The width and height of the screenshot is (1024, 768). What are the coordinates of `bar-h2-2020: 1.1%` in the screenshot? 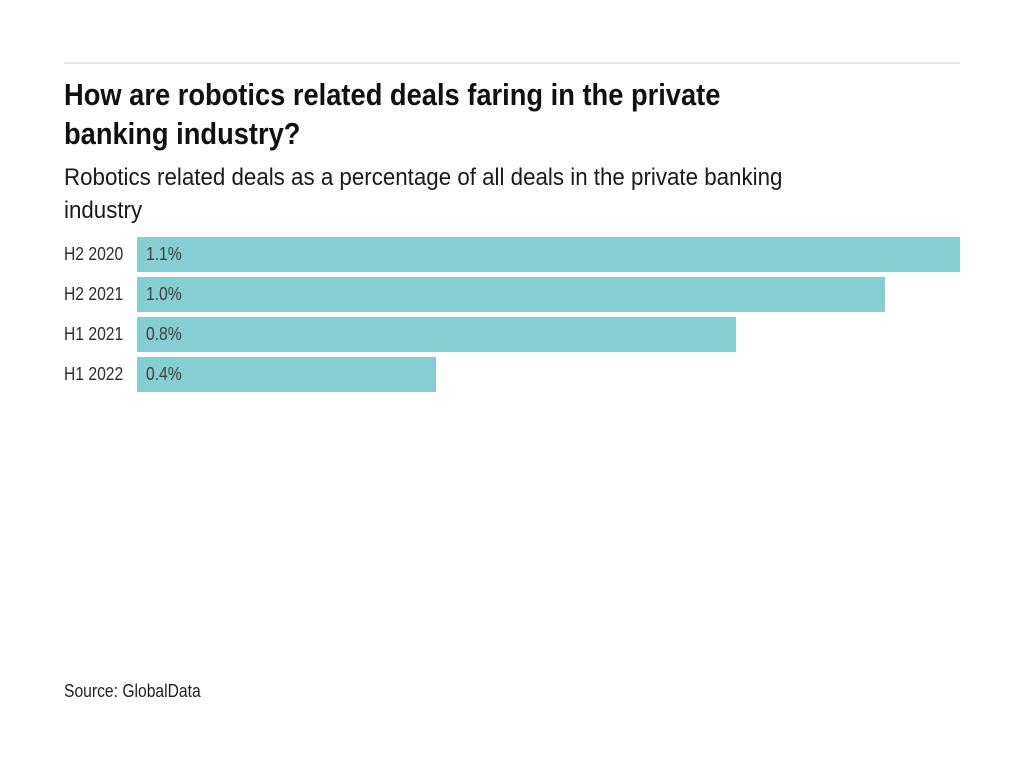 It's located at (548, 254).